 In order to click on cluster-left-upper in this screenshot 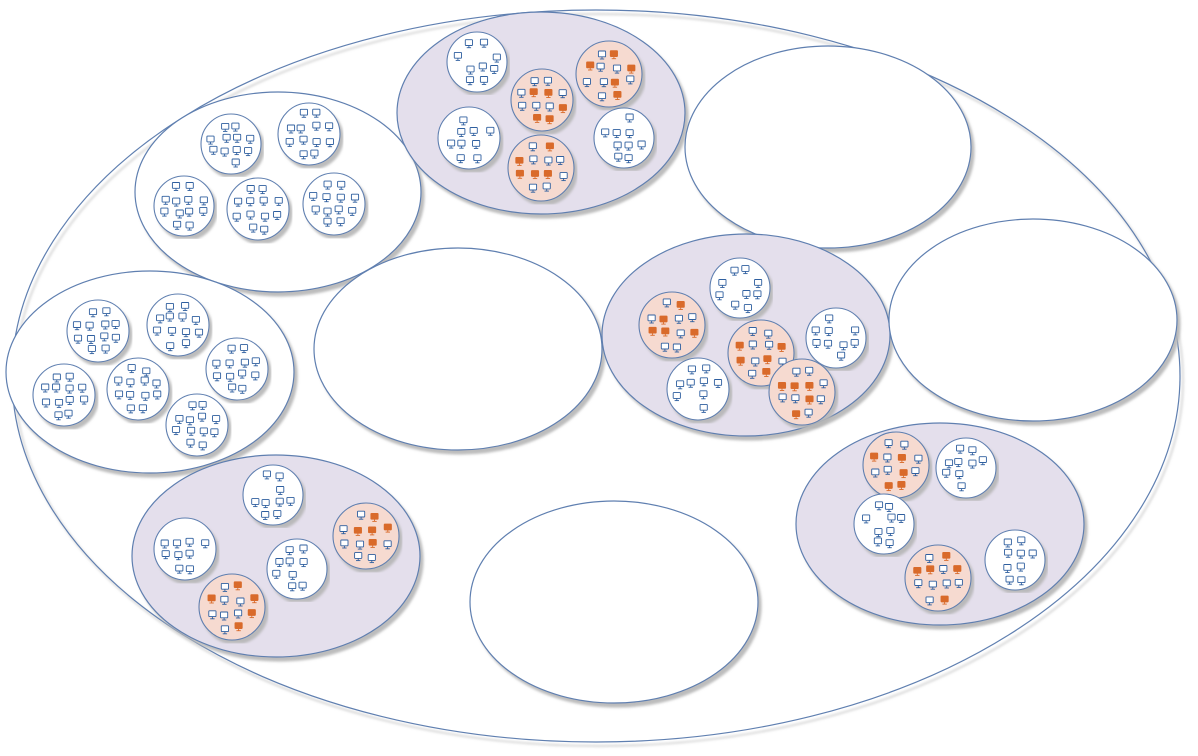, I will do `click(278, 192)`.